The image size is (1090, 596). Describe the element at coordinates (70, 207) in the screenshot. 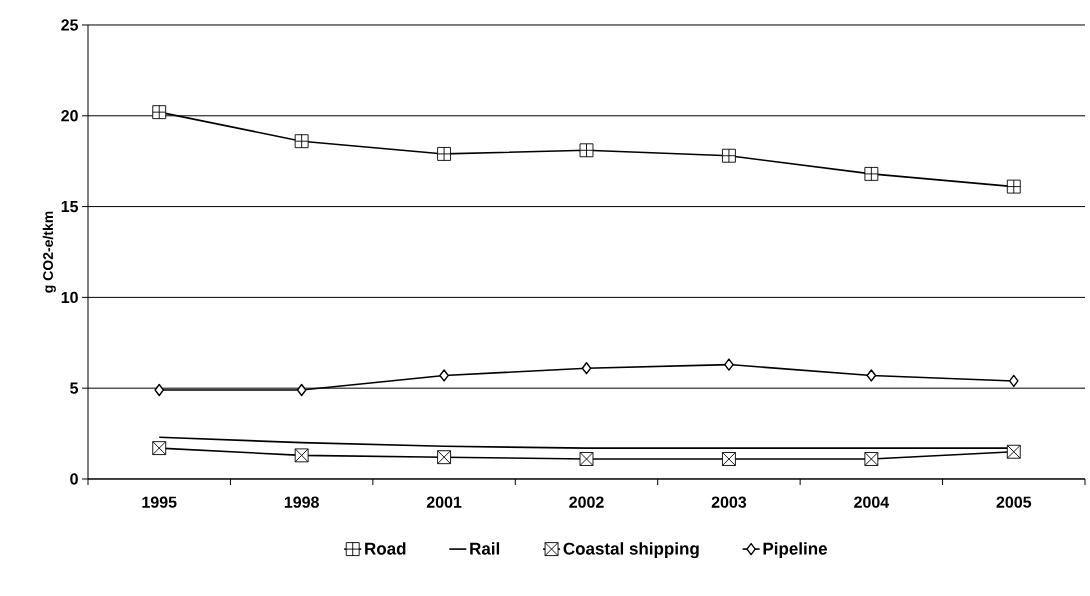

I see `y-tick-label: 15` at that location.